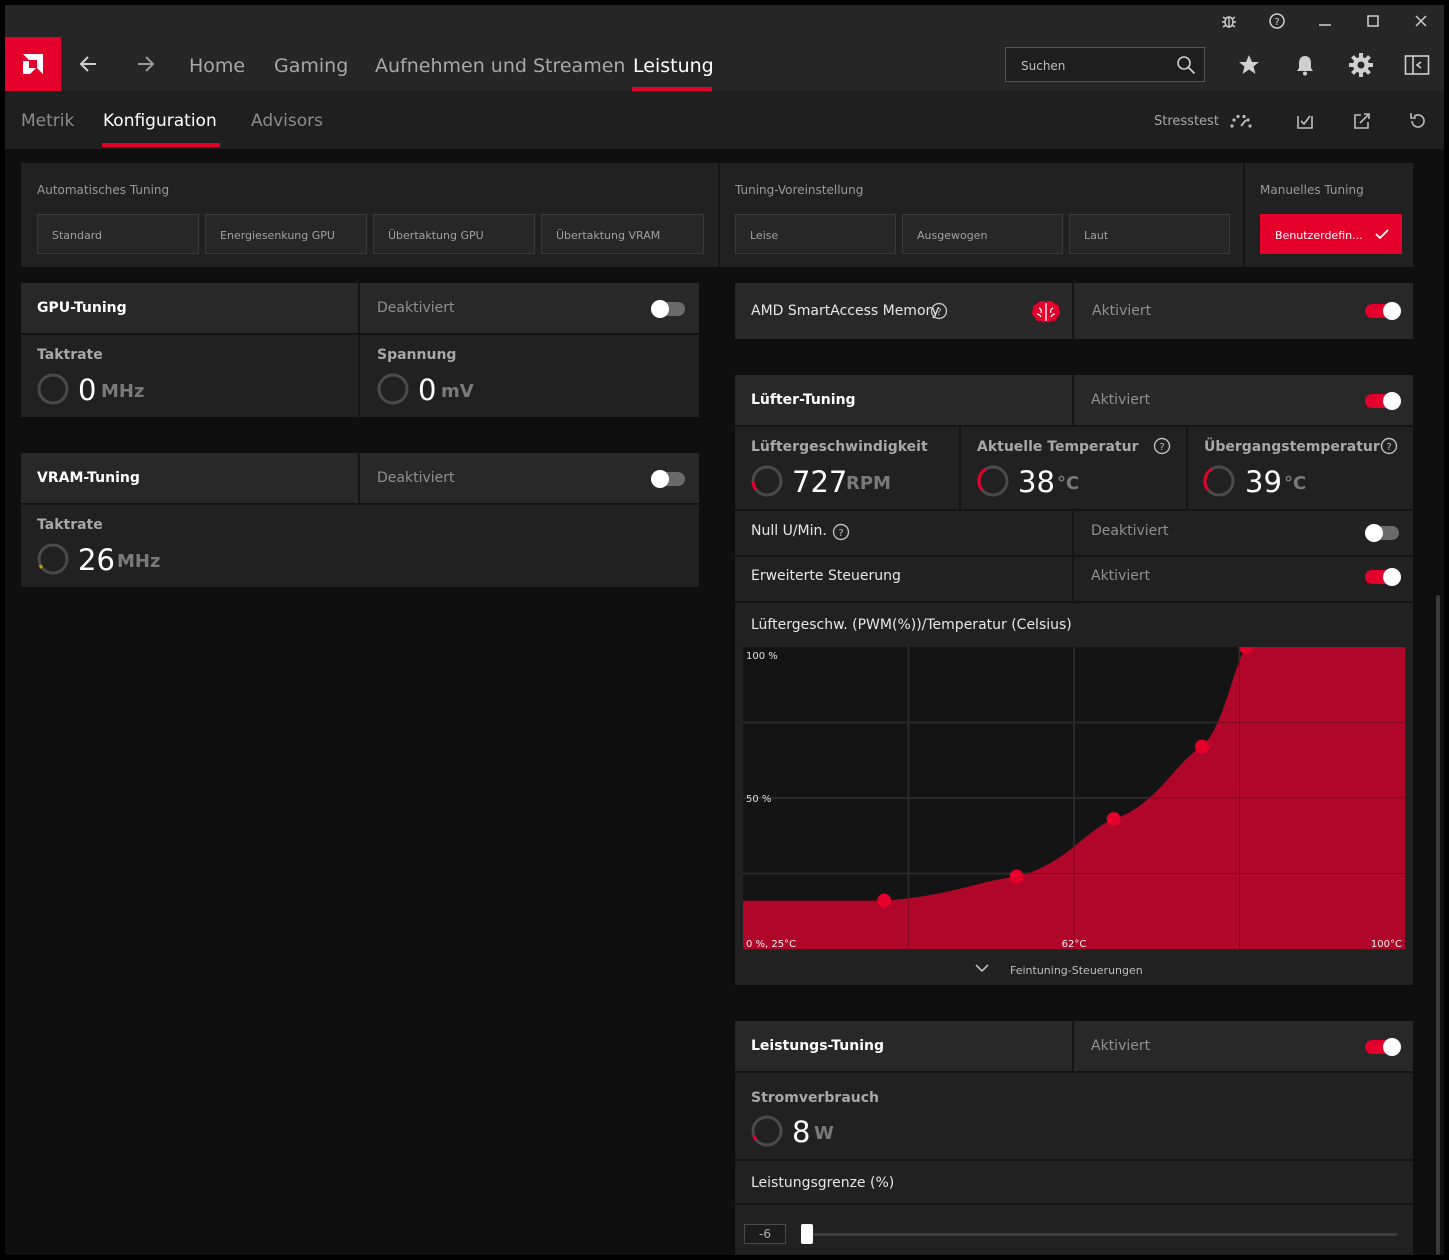 This screenshot has height=1260, width=1449. Describe the element at coordinates (417, 355) in the screenshot. I see `gpu-voltage-label: Spannung` at that location.